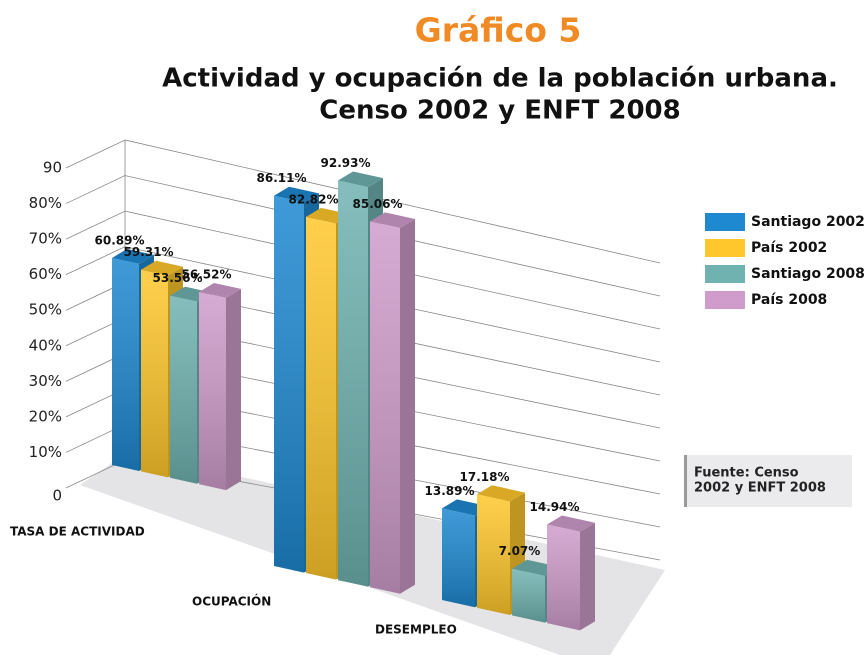  What do you see at coordinates (789, 248) in the screenshot?
I see `legend-label: País 2002` at bounding box center [789, 248].